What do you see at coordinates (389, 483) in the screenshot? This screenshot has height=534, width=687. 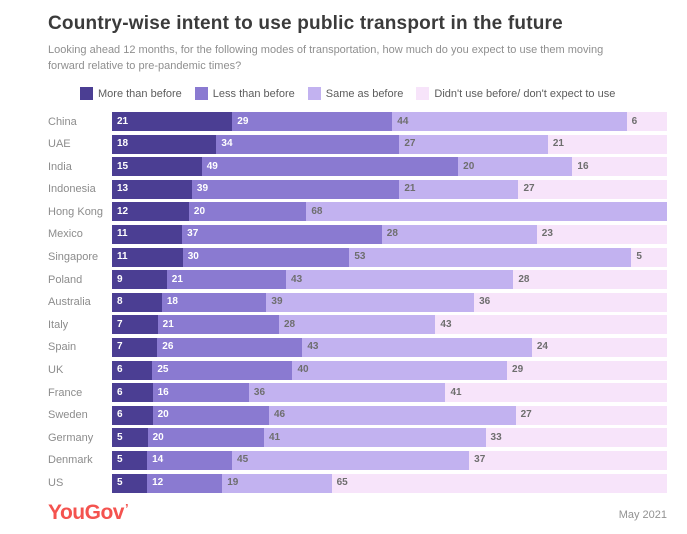 I see `stacked-bar: 5 12 19 65` at bounding box center [389, 483].